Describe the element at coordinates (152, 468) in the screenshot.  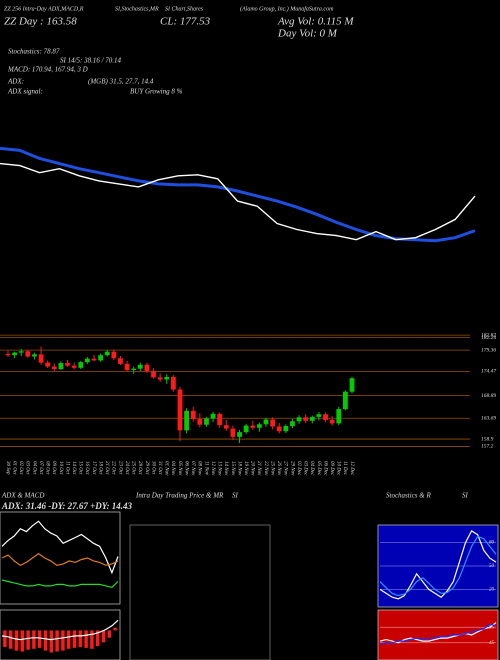
I see `x-tick-label: 30 Oct` at that location.